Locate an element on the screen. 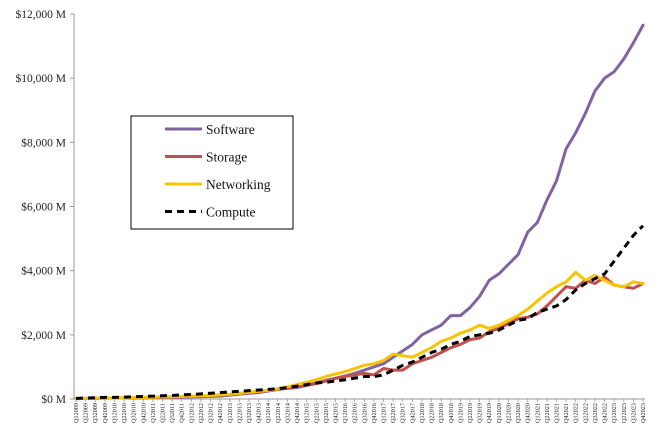  x-tick-label: Q22022 is located at coordinates (585, 413).